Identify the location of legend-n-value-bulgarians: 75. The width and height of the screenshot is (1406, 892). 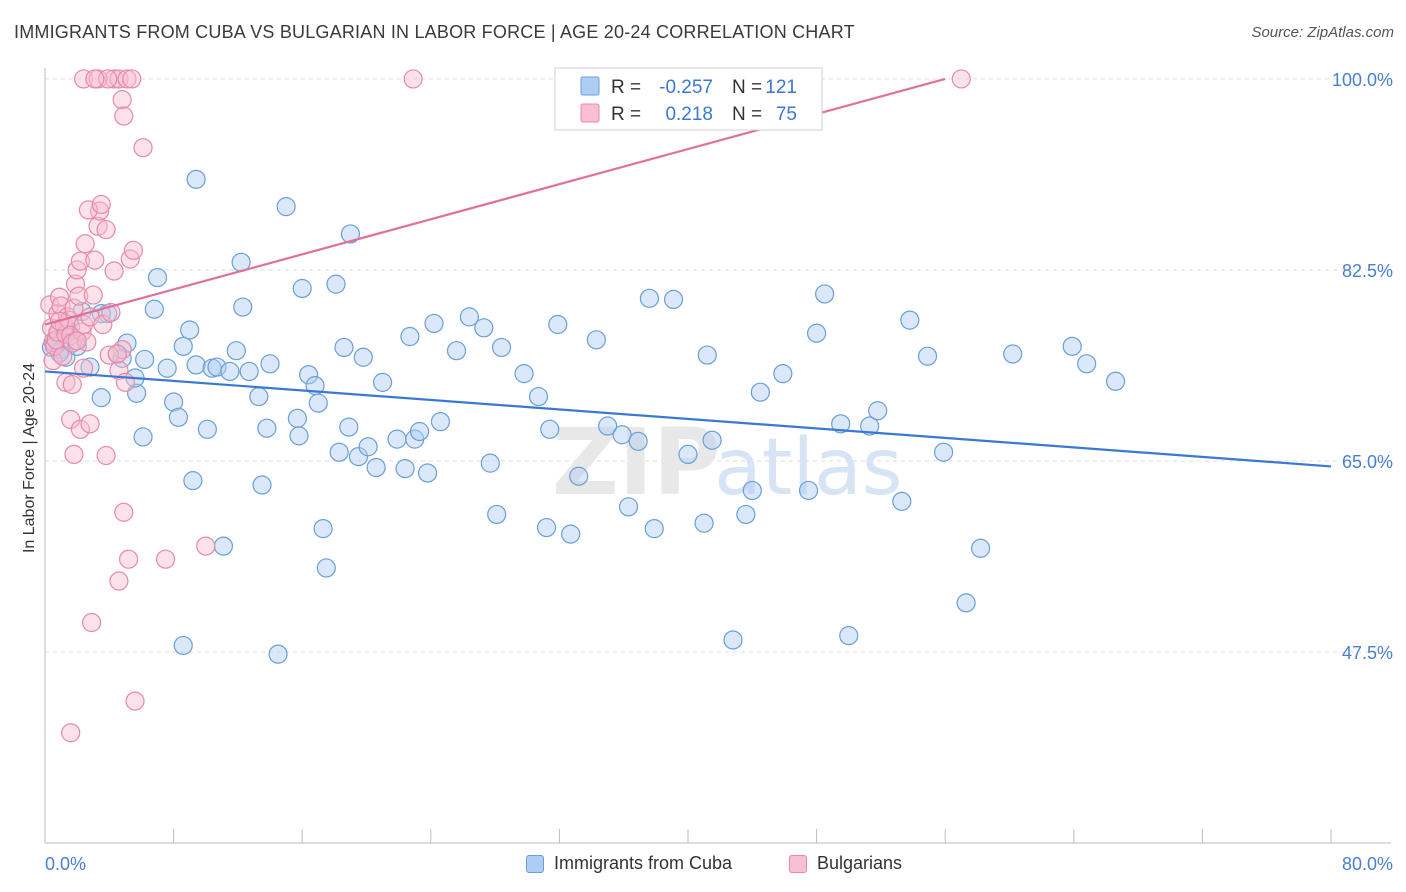
(786, 114).